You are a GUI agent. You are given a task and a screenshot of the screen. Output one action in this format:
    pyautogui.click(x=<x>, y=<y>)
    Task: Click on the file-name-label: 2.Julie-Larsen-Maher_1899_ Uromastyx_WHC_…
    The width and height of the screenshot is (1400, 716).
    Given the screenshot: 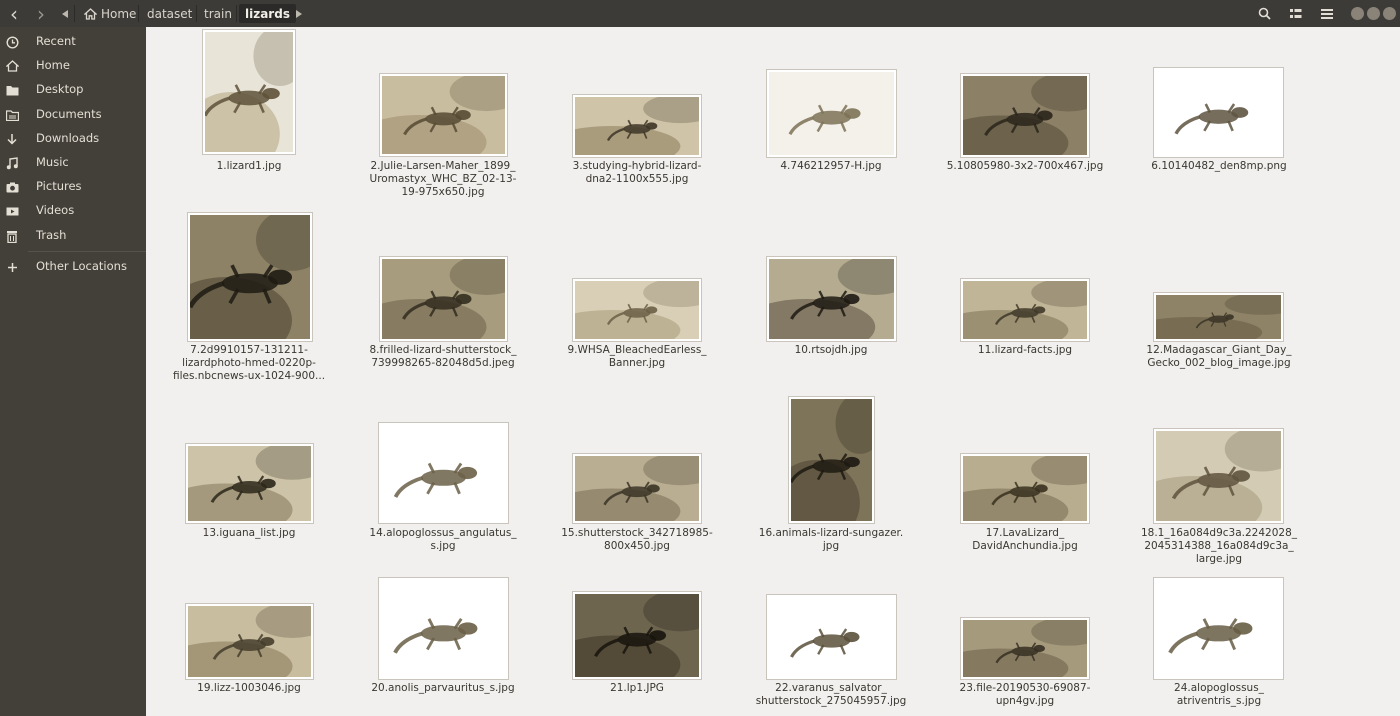 What is the action you would take?
    pyautogui.click(x=443, y=179)
    